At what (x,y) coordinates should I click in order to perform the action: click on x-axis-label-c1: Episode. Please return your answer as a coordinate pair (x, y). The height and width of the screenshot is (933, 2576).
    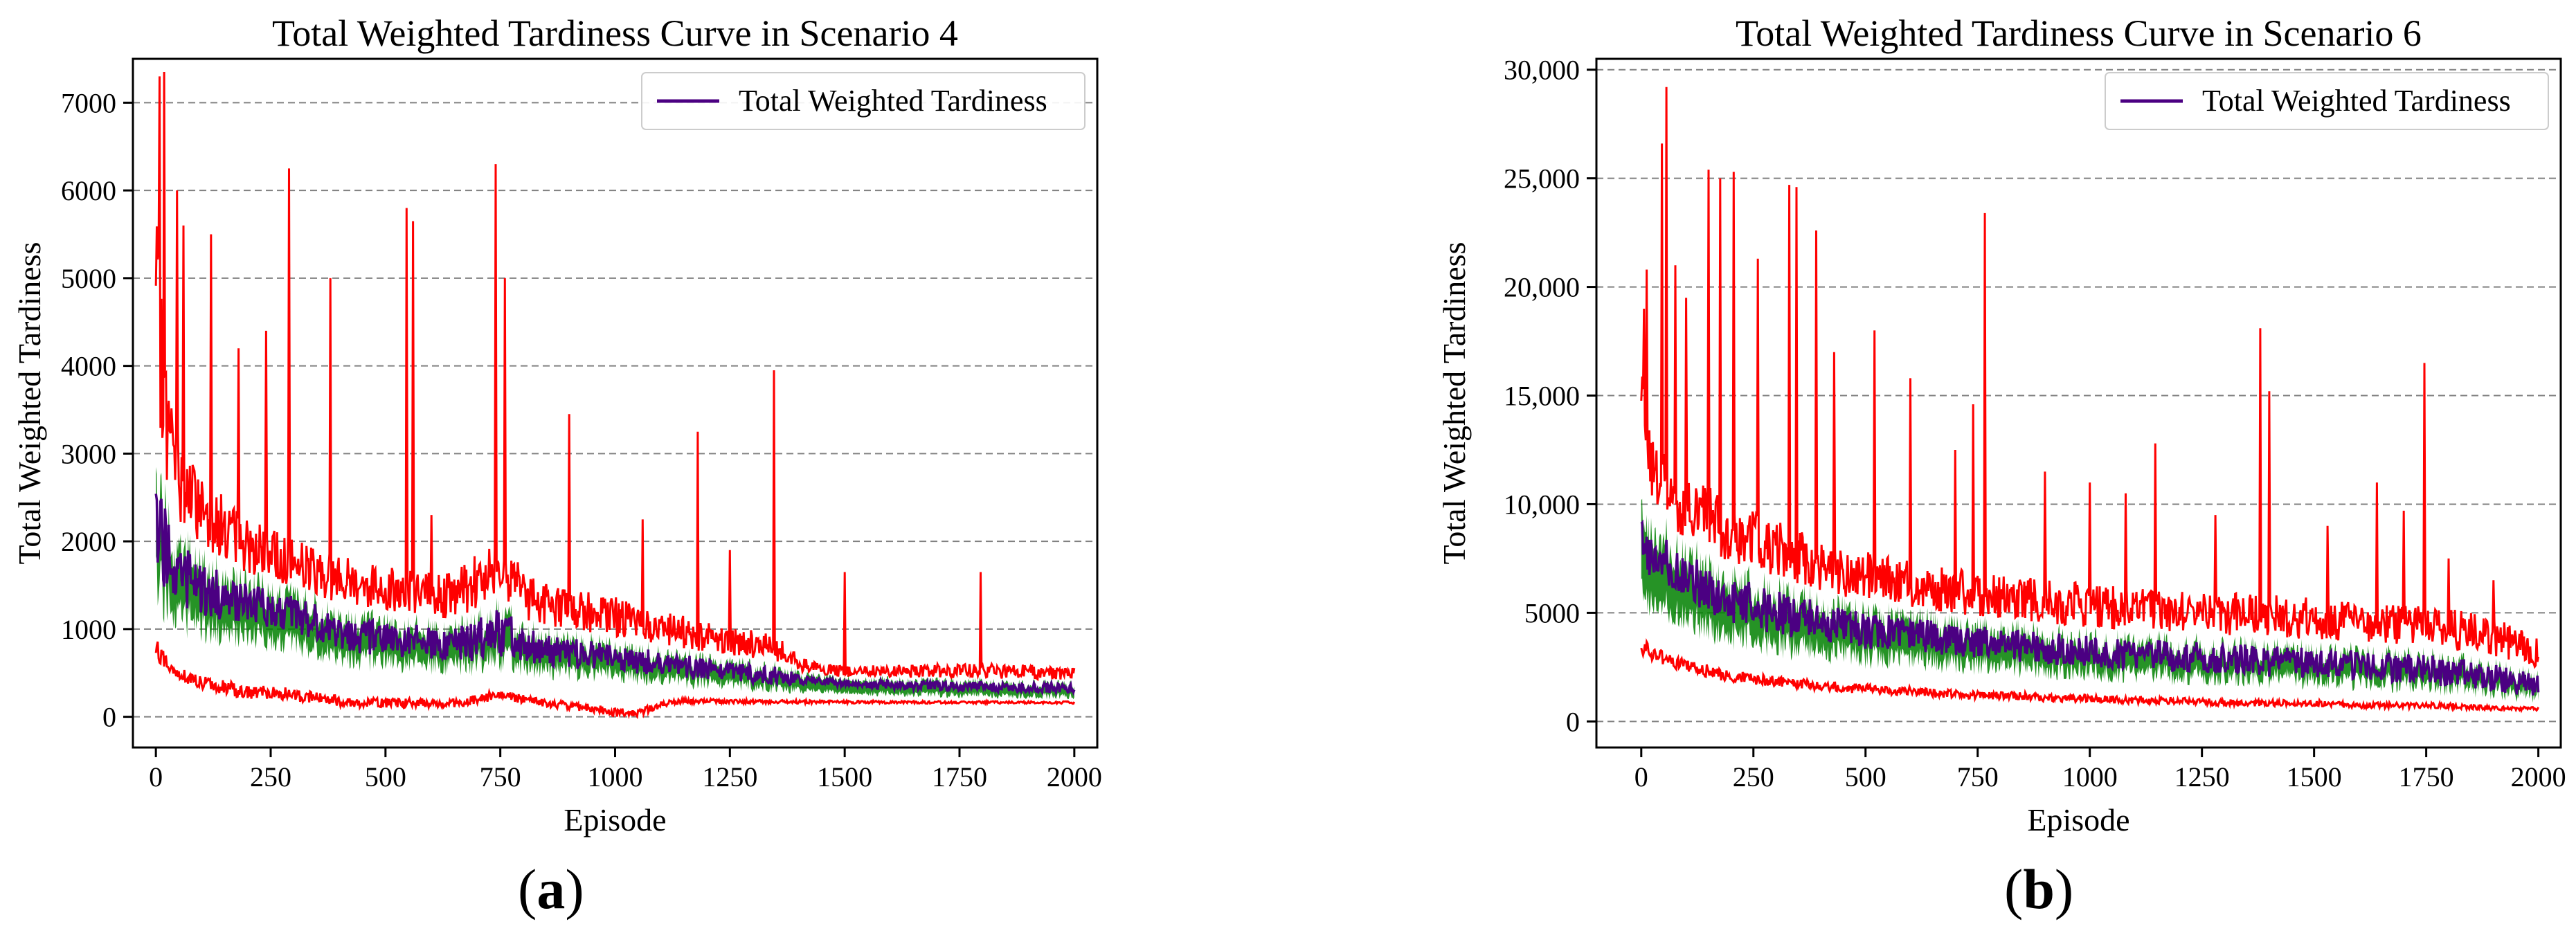
    Looking at the image, I should click on (2078, 819).